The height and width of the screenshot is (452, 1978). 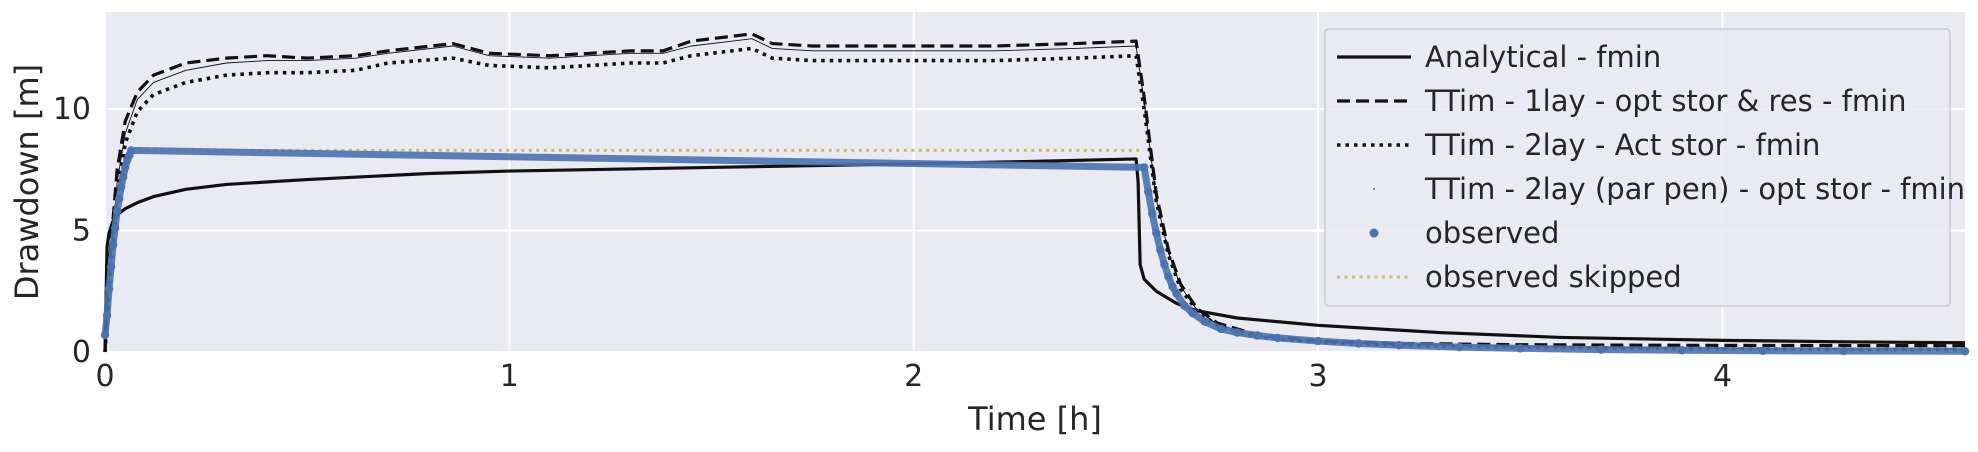 What do you see at coordinates (81, 352) in the screenshot?
I see `y-tick-label: 0` at bounding box center [81, 352].